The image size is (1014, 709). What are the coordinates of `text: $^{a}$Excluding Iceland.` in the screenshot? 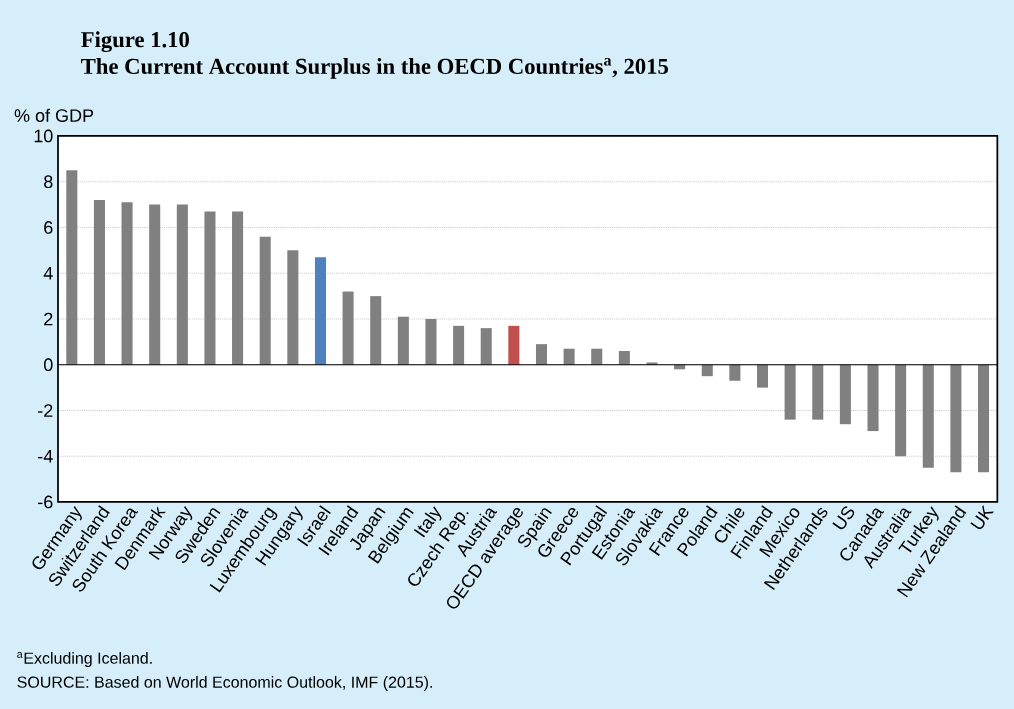 It's located at (84, 659).